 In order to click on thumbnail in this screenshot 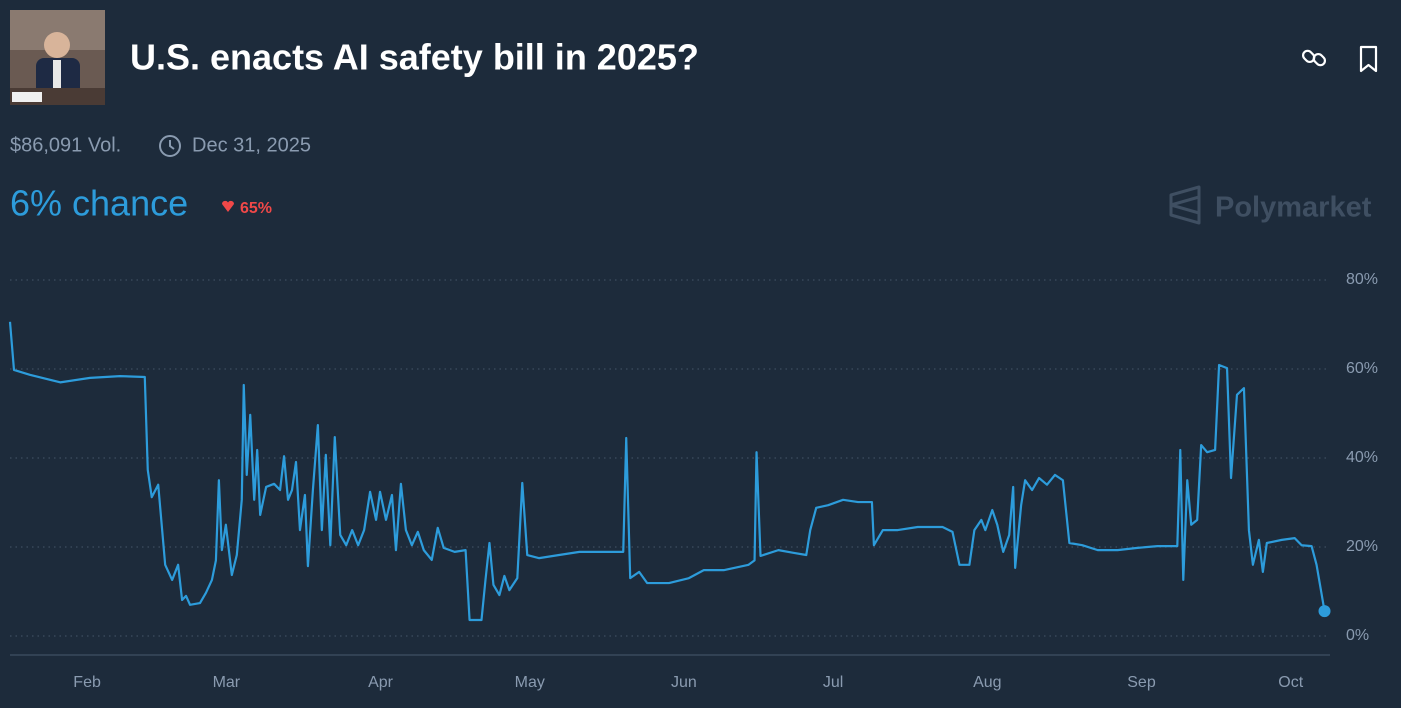, I will do `click(57, 57)`.